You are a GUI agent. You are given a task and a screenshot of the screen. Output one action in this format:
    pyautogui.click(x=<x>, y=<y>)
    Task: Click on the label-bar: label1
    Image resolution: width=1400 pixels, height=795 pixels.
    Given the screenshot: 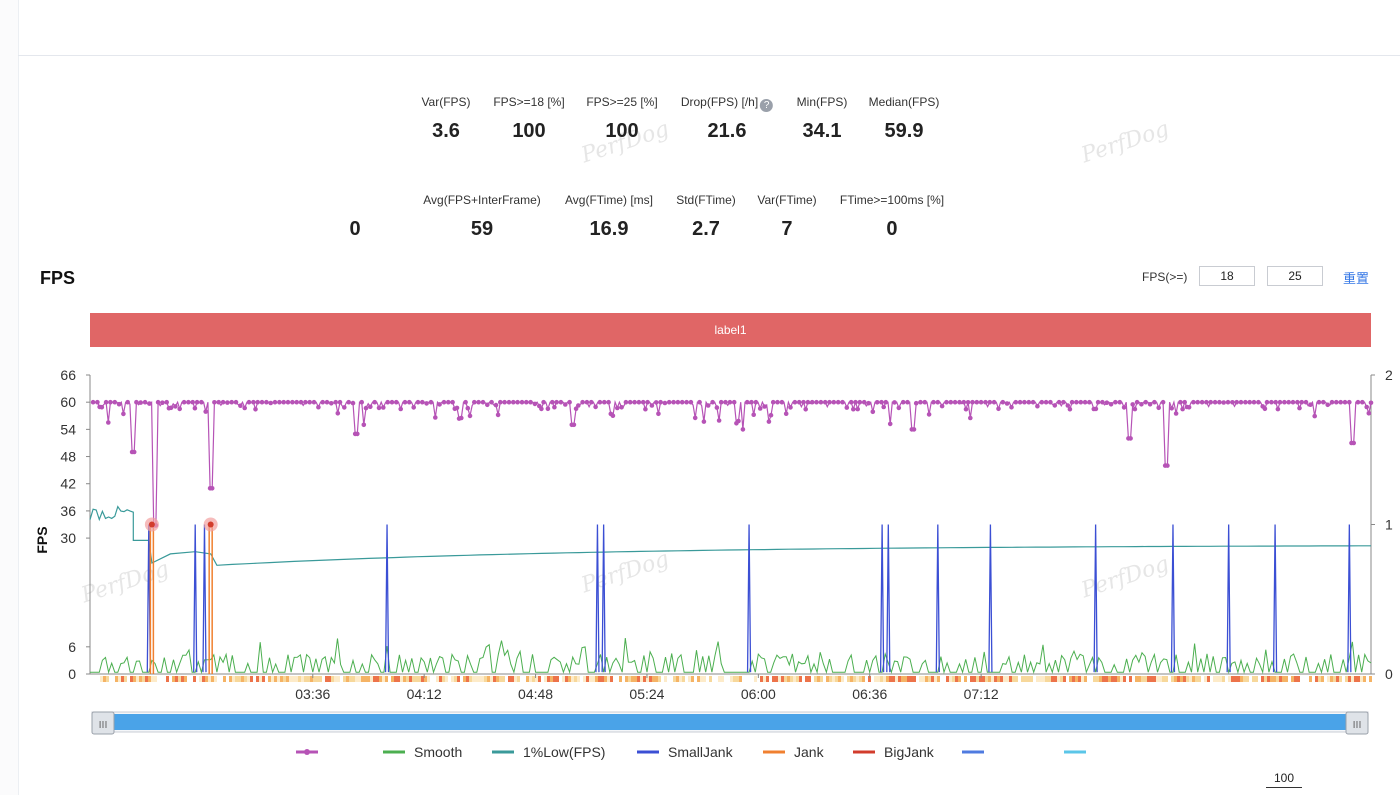 What is the action you would take?
    pyautogui.click(x=730, y=330)
    